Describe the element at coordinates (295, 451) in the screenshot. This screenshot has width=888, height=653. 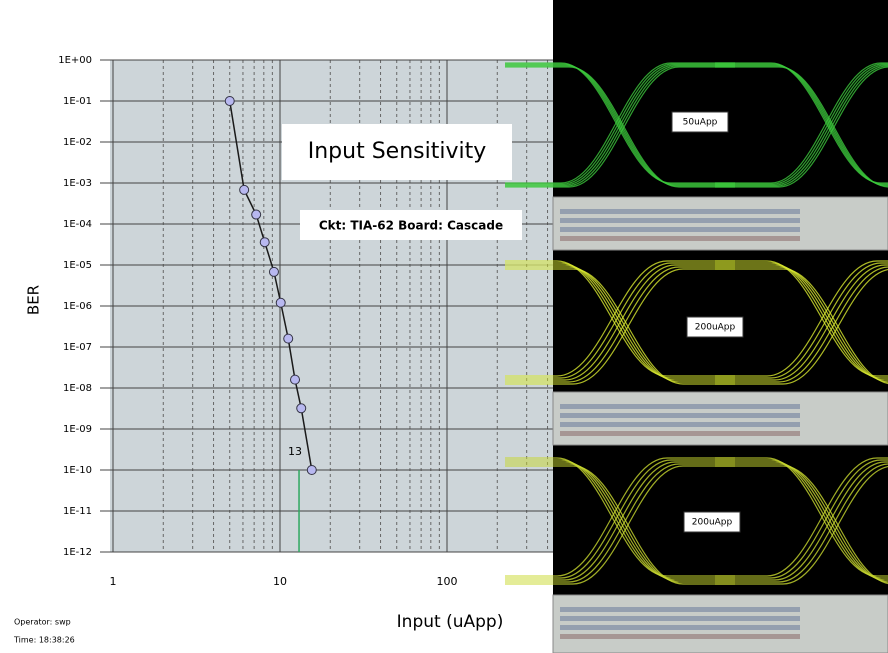
I see `marker-label: 13` at that location.